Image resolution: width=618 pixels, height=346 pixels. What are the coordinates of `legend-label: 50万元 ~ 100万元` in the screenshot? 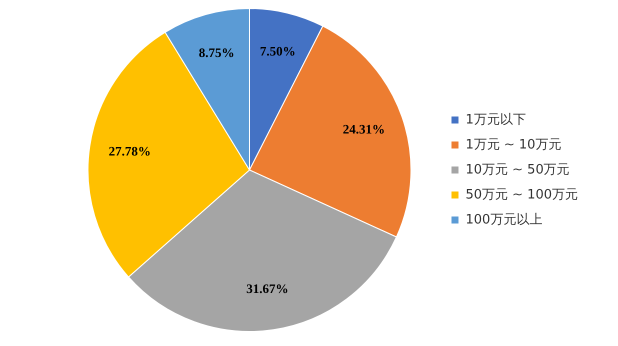 It's located at (521, 194).